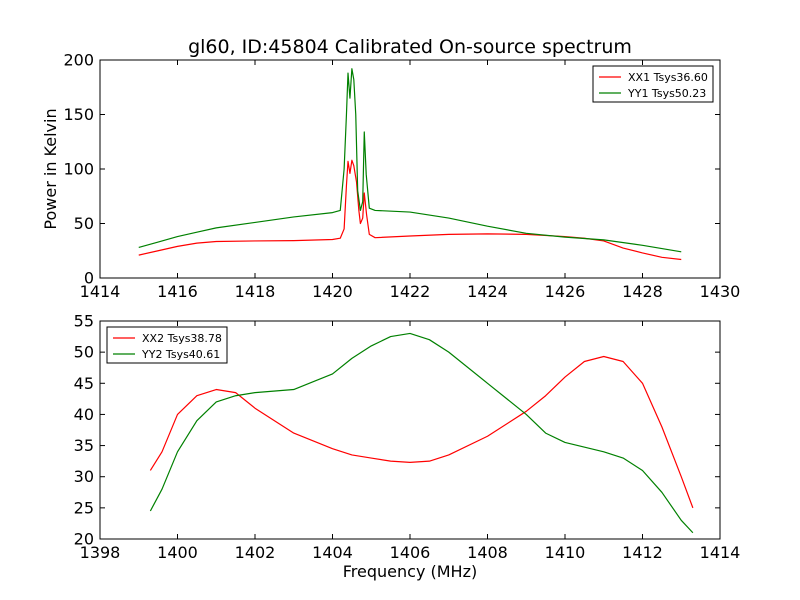 This screenshot has height=600, width=800. Describe the element at coordinates (642, 552) in the screenshot. I see `x-tick-label: 1412` at that location.